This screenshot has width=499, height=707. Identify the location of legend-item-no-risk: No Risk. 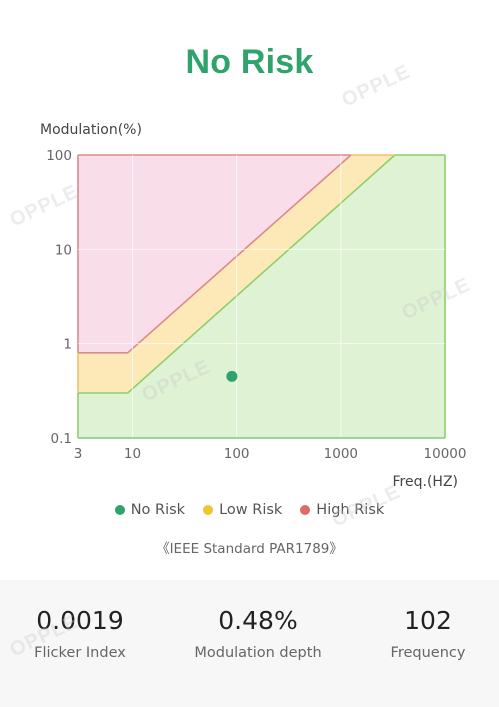
(150, 510).